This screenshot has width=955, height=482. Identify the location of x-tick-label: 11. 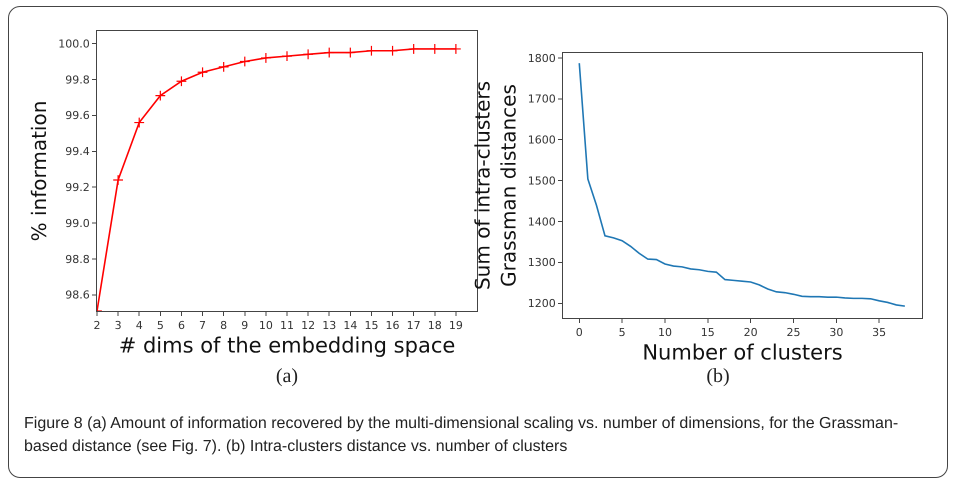
(287, 325).